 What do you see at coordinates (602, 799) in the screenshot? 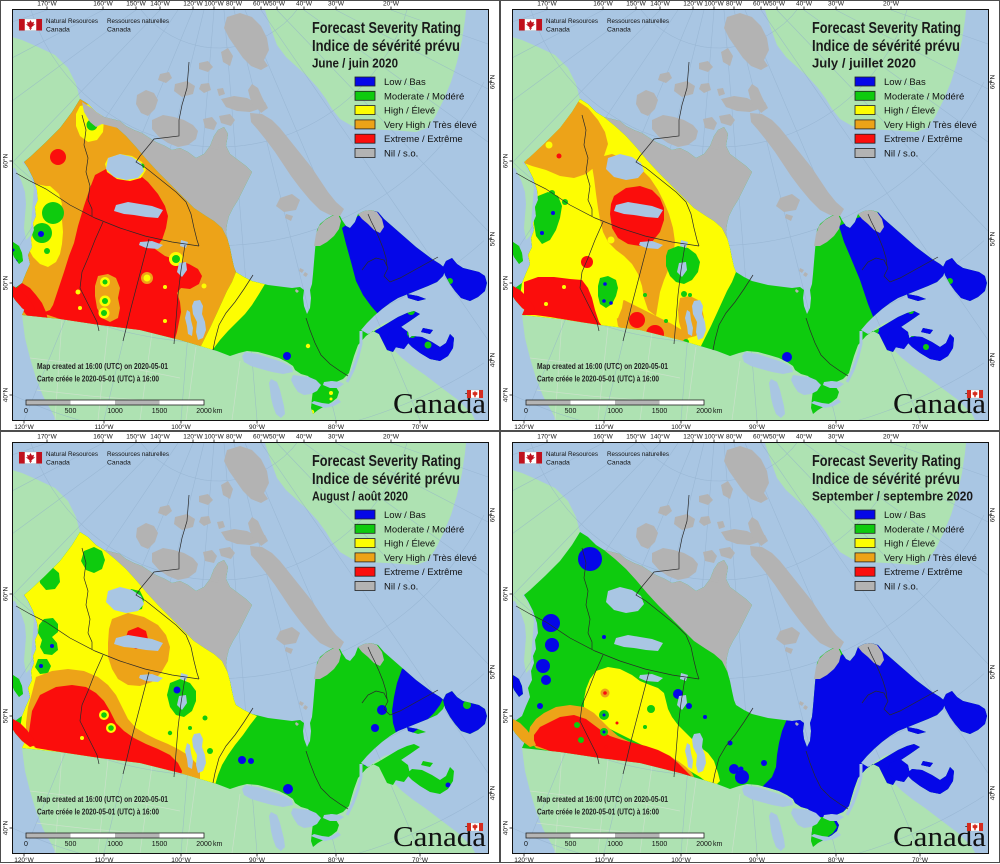
I see `svg-text:Map created at 16:00 (UTC) on: Map created at 16:00 (UTC) on 2020-05-01` at bounding box center [602, 799].